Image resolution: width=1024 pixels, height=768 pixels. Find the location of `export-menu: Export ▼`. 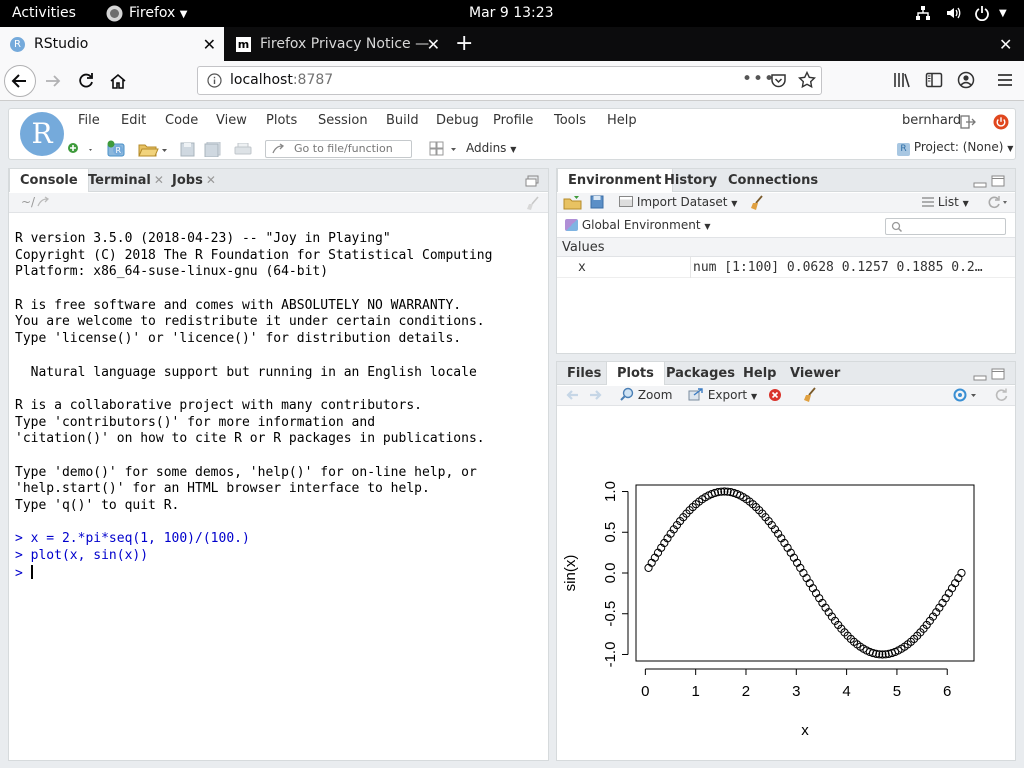

export-menu: Export ▼ is located at coordinates (722, 394).